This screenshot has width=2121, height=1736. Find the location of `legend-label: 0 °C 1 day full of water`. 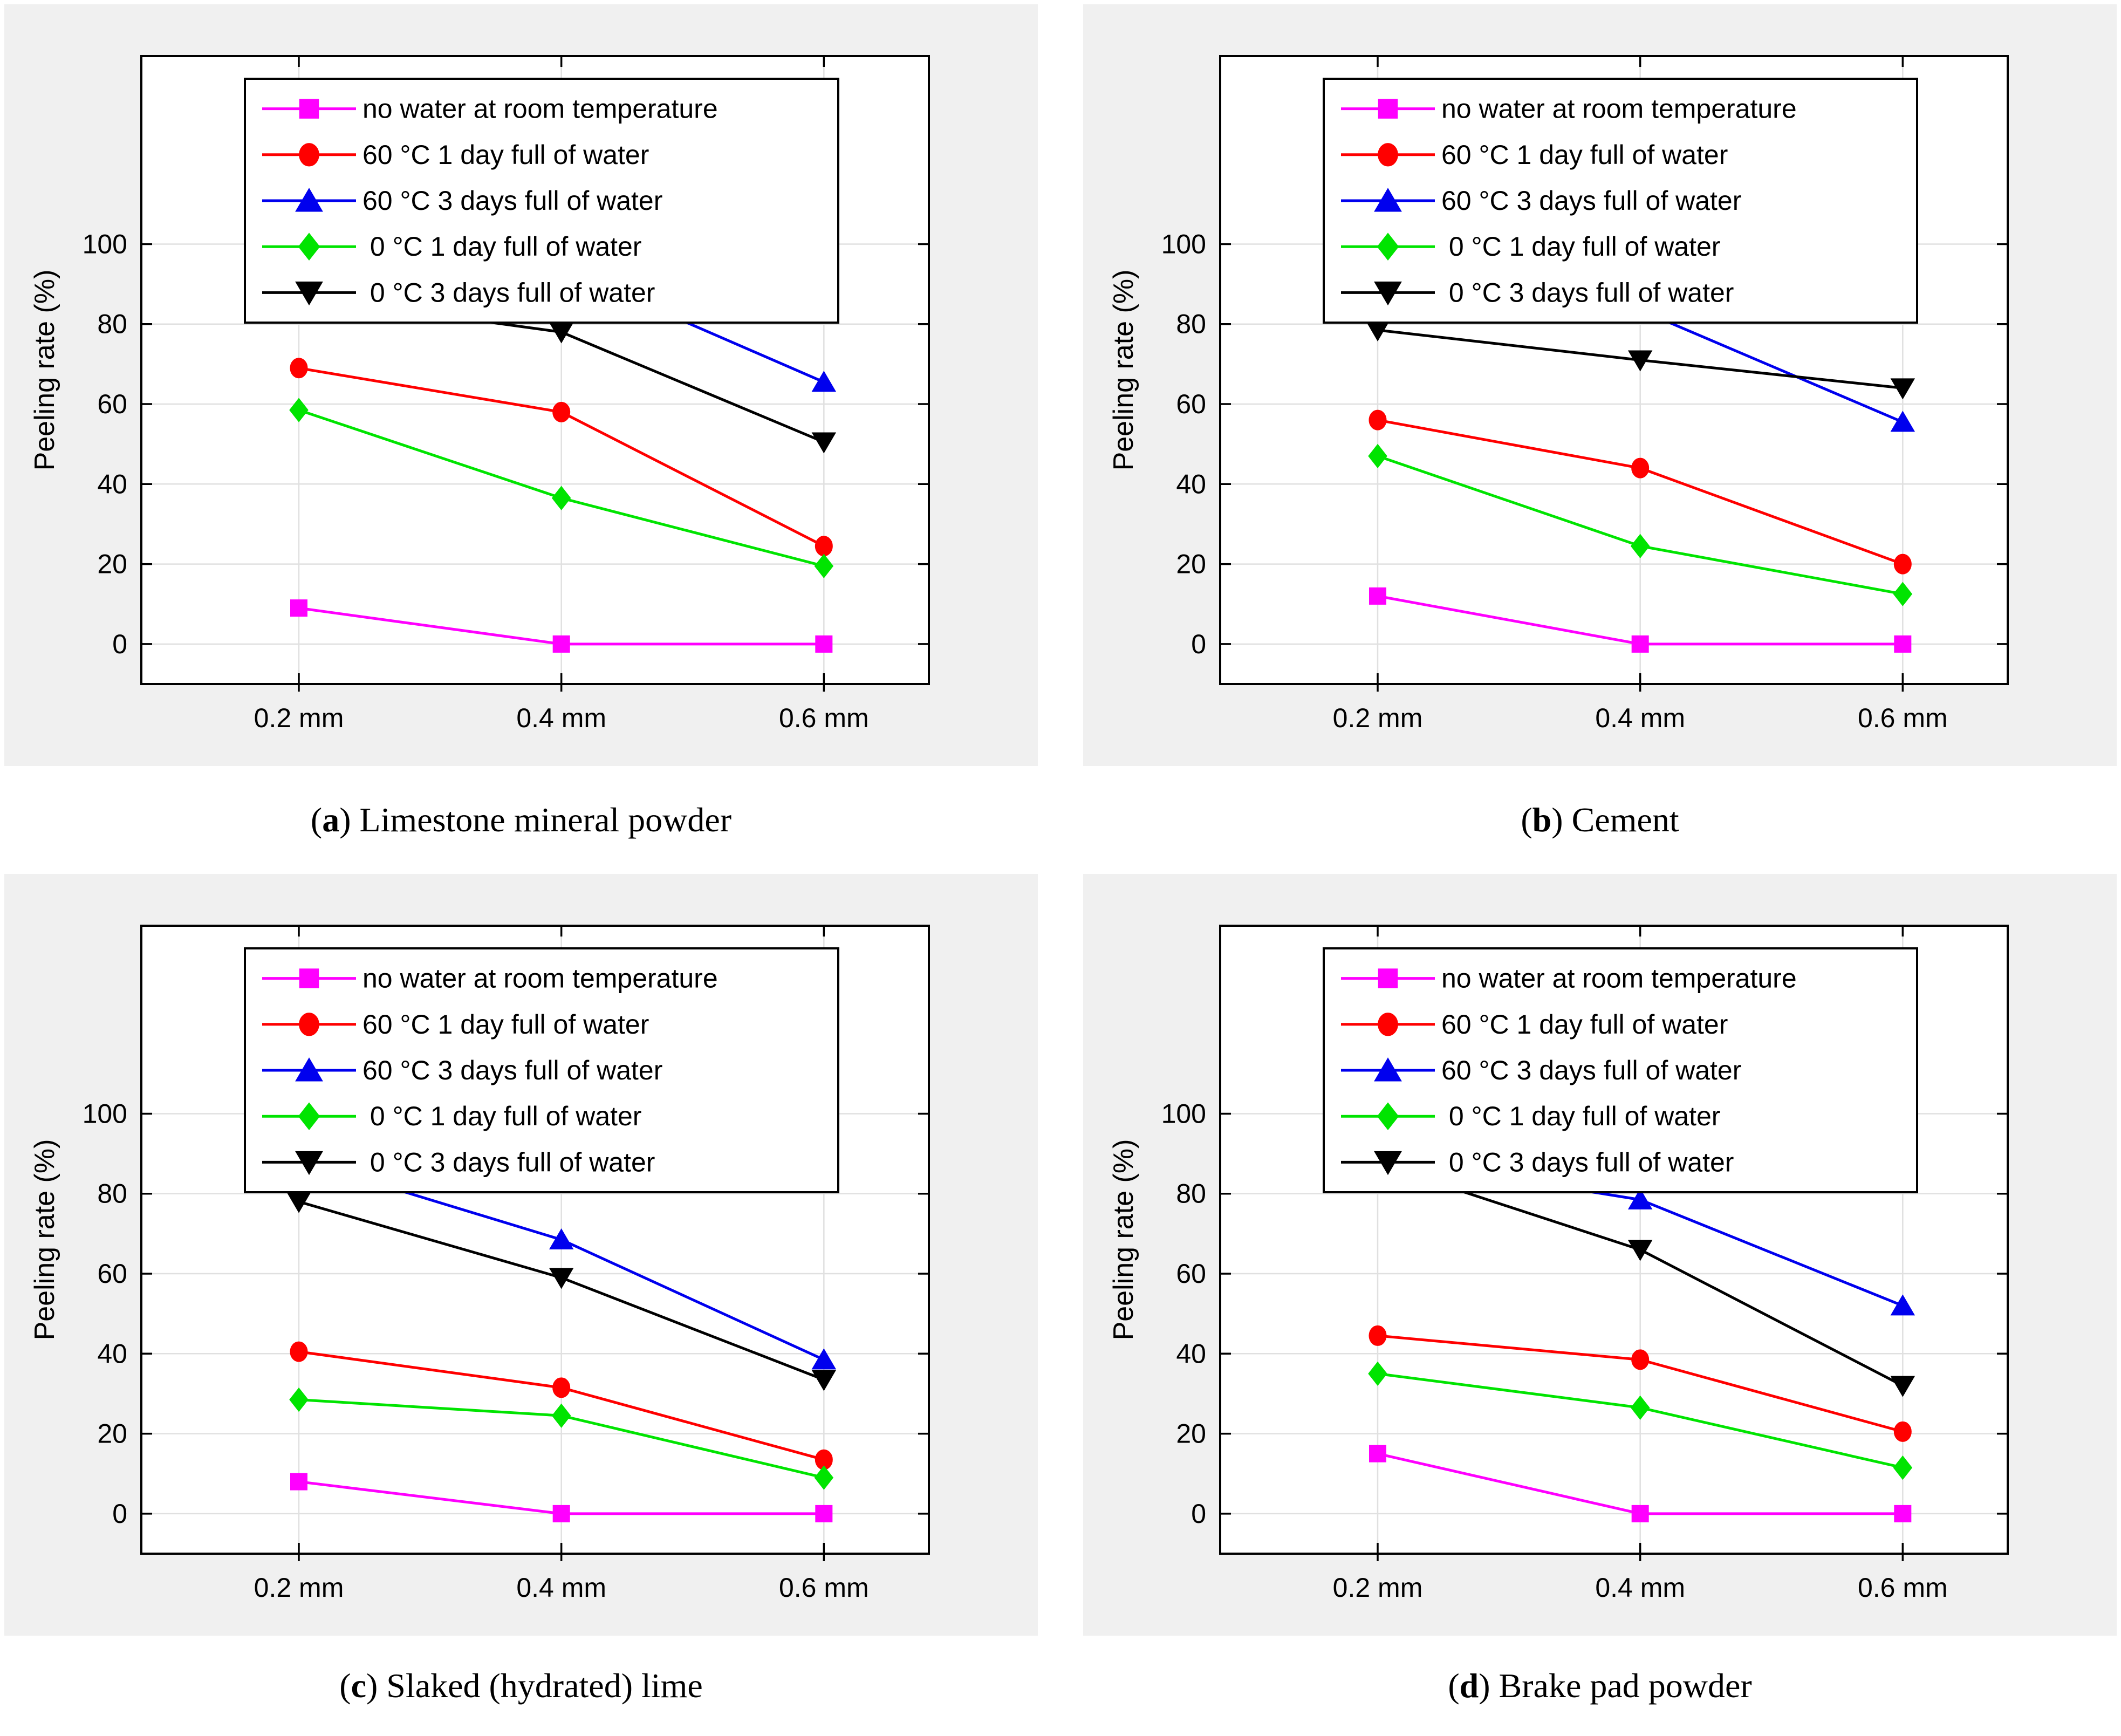

legend-label: 0 °C 1 day full of water is located at coordinates (1581, 1116).